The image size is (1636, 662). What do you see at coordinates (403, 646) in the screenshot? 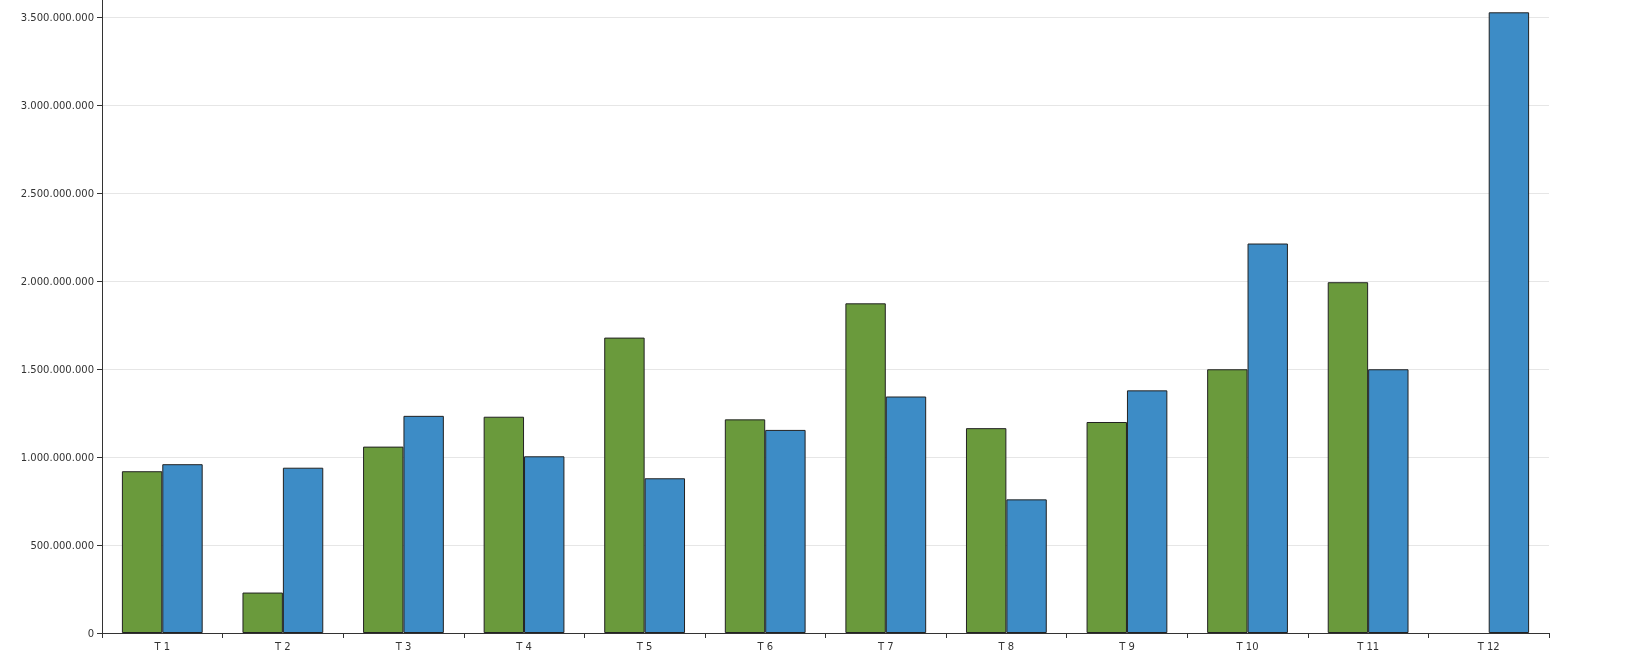
I see `x-tick-label: T 3` at bounding box center [403, 646].